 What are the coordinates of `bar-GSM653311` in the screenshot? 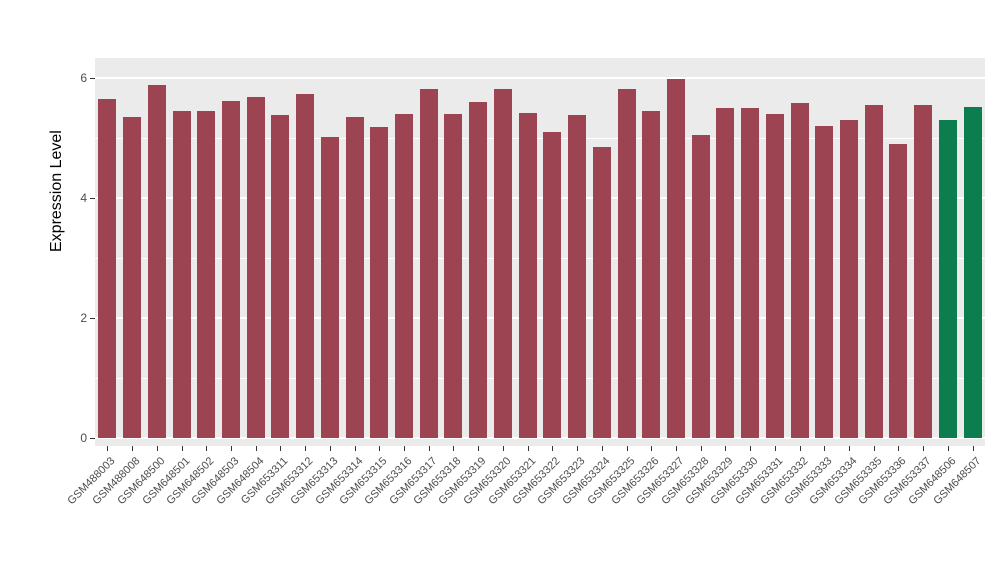 It's located at (280, 276).